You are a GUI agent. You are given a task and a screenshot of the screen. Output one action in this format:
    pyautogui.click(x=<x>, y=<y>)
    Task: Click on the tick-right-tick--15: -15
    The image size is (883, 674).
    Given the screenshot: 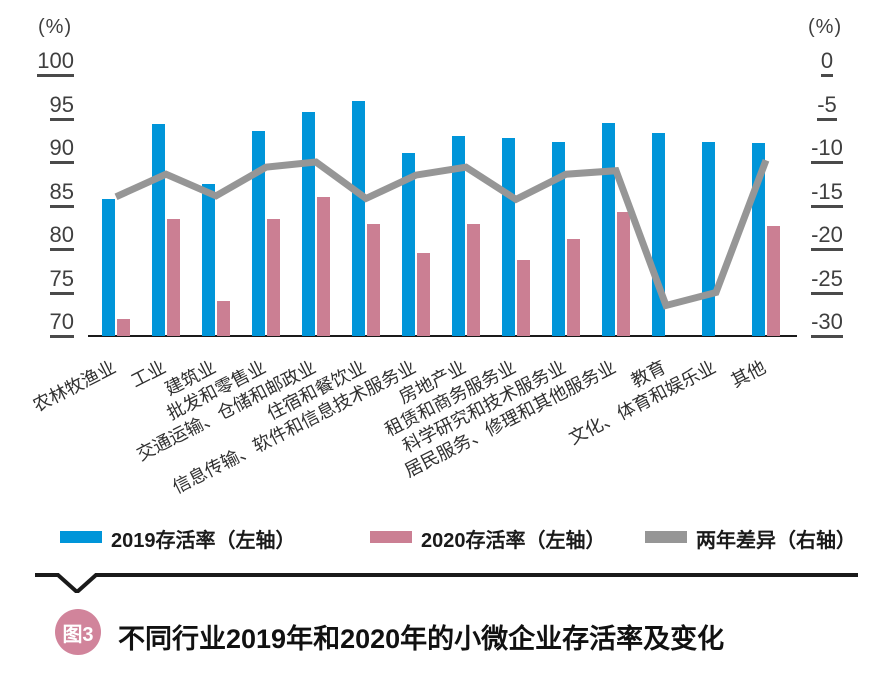 What is the action you would take?
    pyautogui.click(x=827, y=194)
    